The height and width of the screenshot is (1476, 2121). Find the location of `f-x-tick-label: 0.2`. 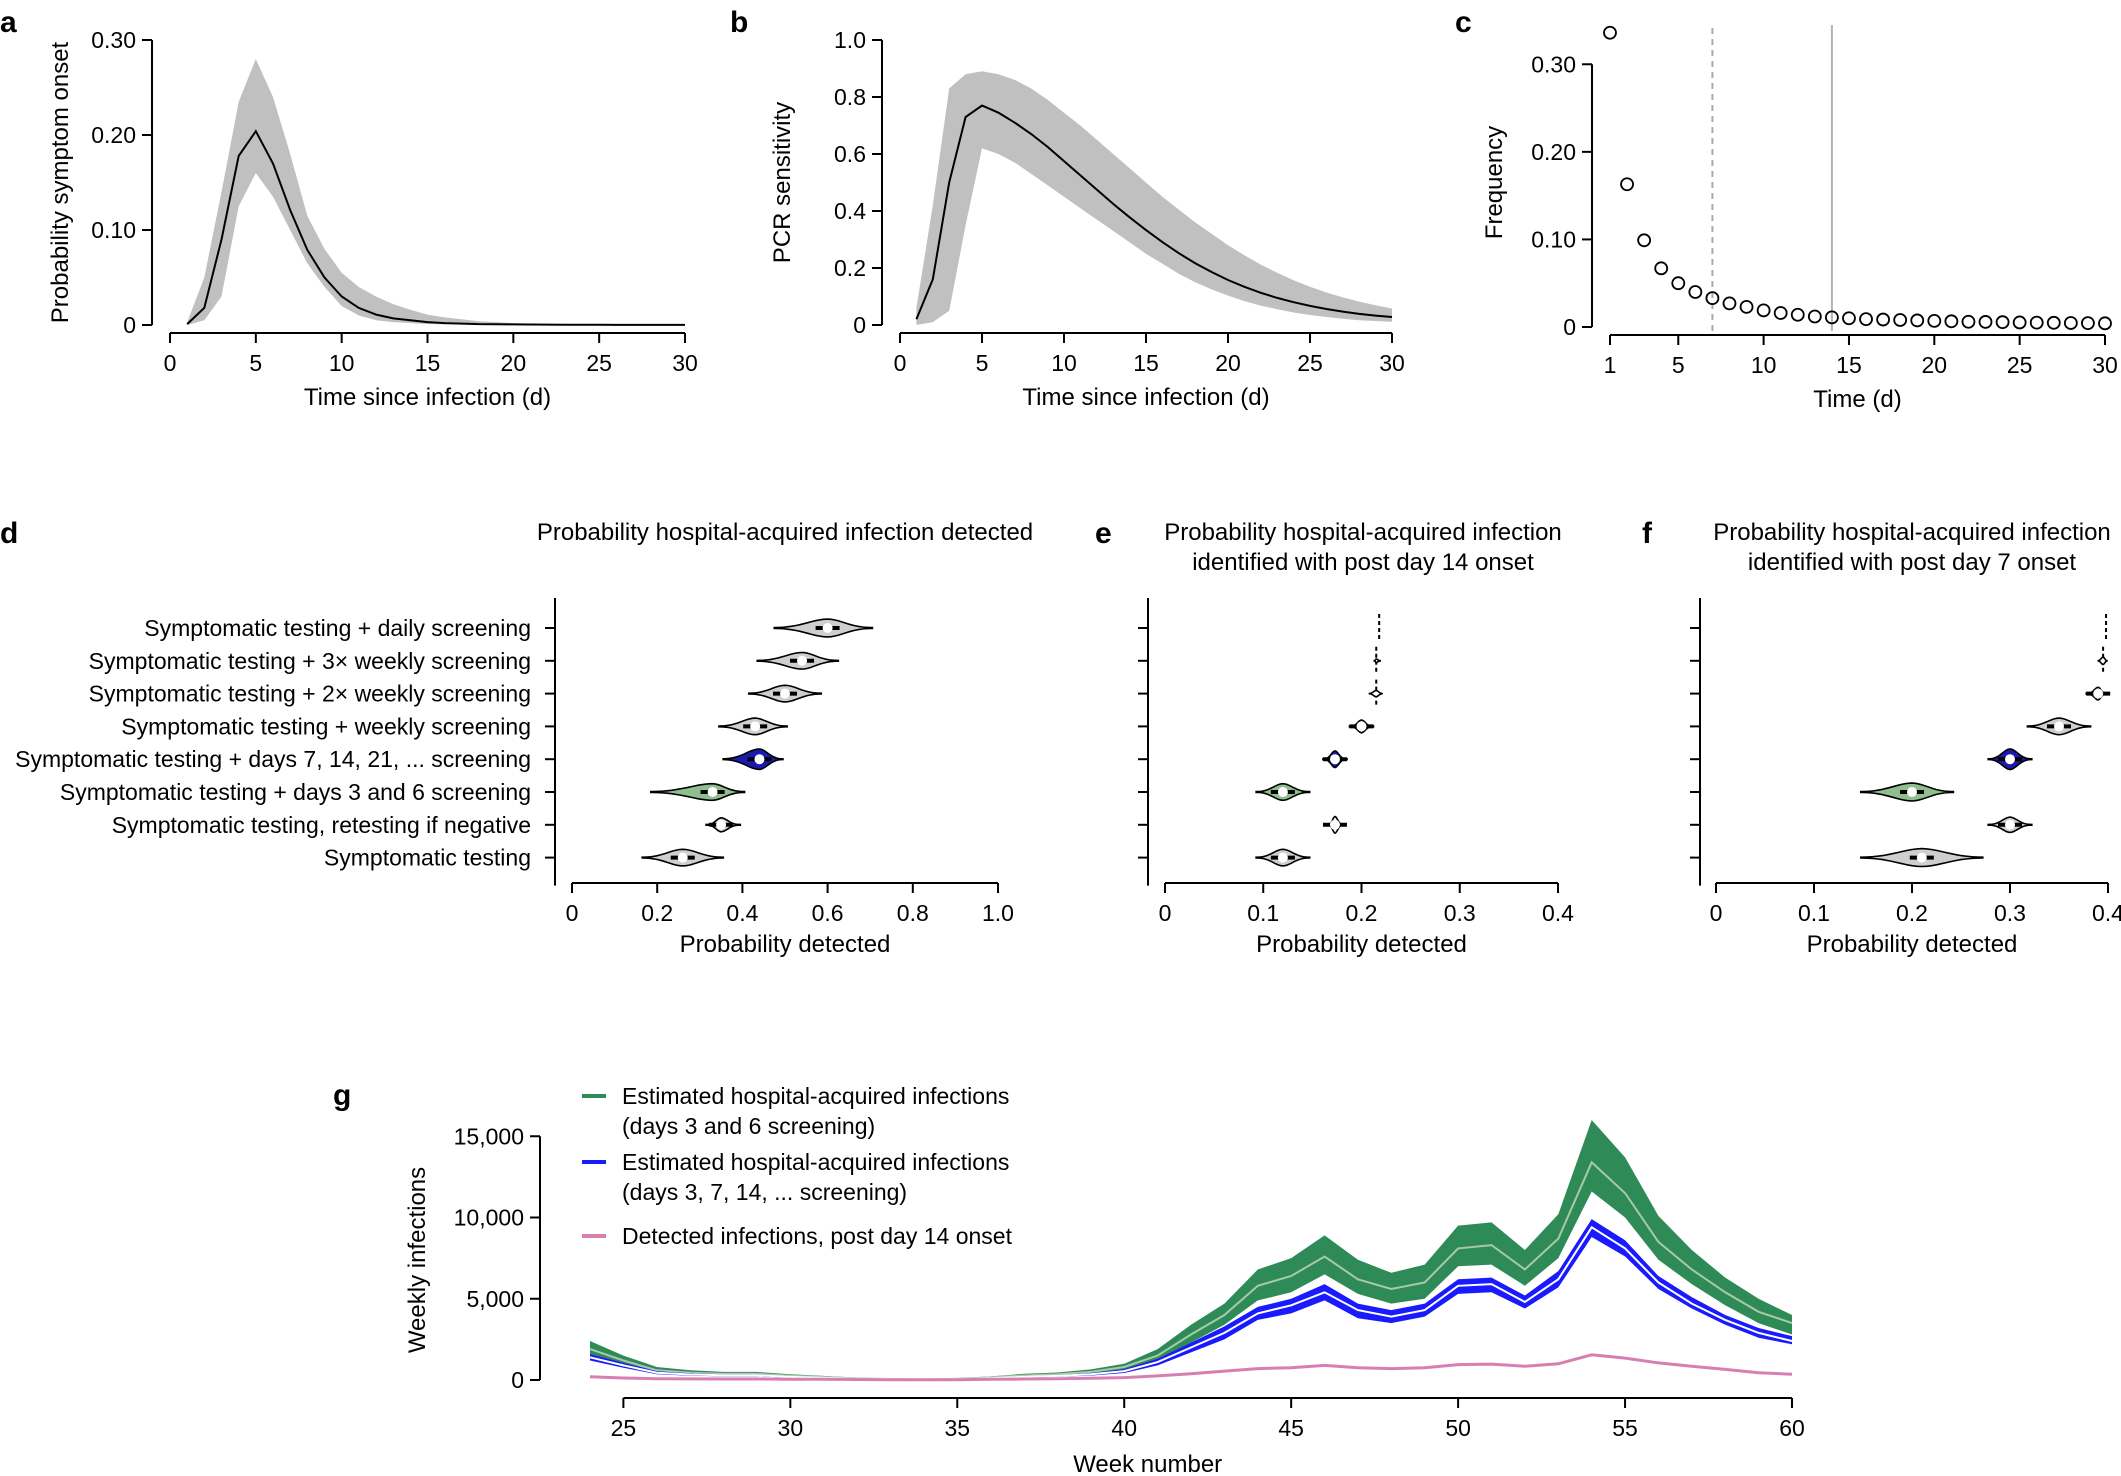

f-x-tick-label: 0.2 is located at coordinates (1912, 913).